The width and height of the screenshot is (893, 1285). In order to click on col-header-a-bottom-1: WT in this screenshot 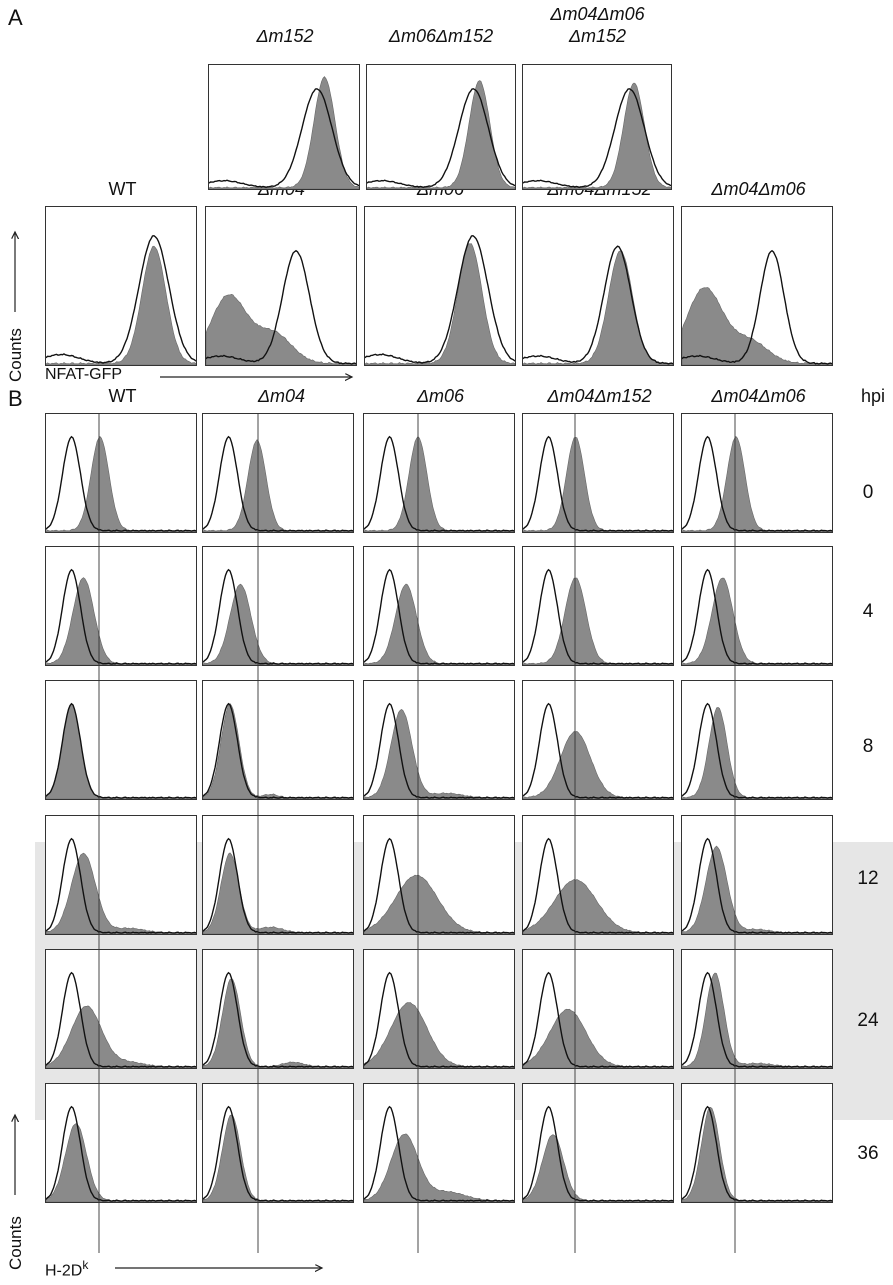, I will do `click(122, 189)`.